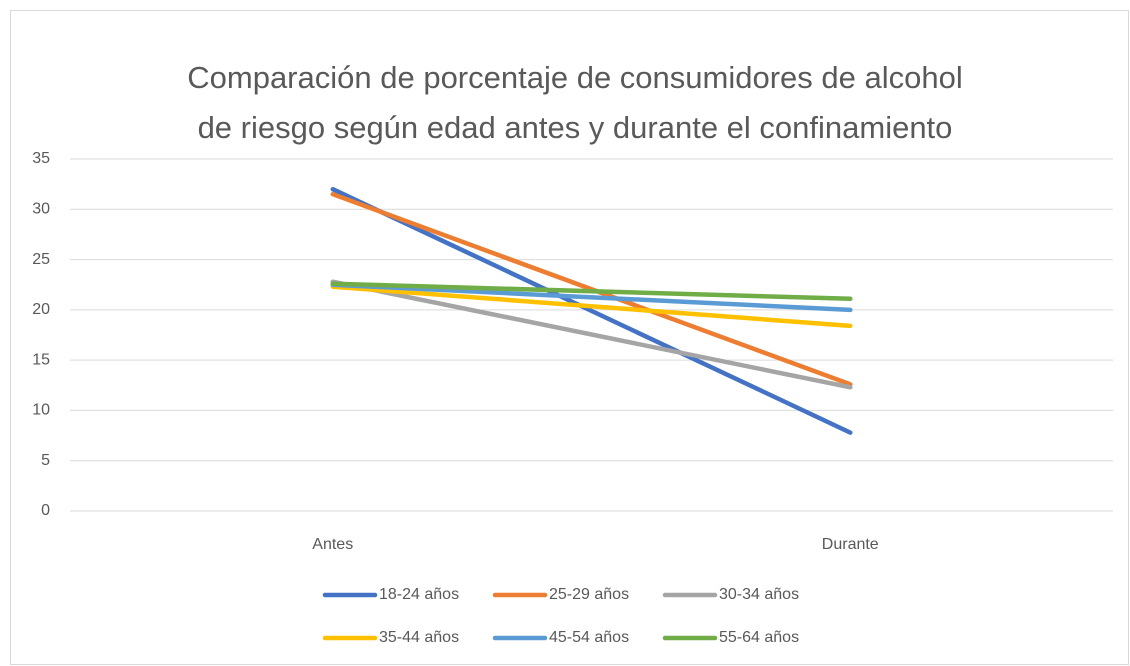 The image size is (1130, 666). I want to click on y-tick-label: 20, so click(41, 309).